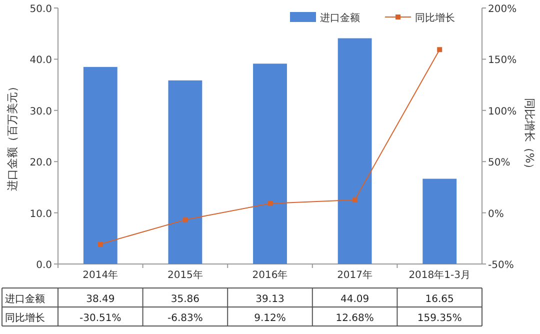 The image size is (540, 334). Describe the element at coordinates (435, 18) in the screenshot. I see `legend-label: 同比增长` at that location.